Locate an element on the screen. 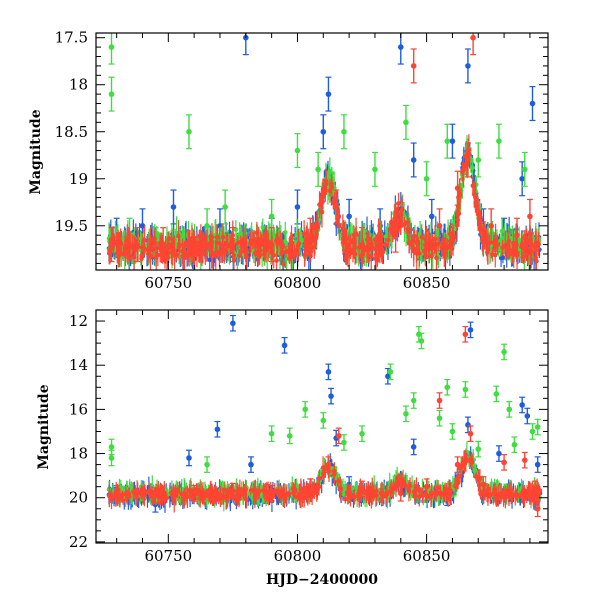  x-tick-label: 60850 is located at coordinates (427, 283).